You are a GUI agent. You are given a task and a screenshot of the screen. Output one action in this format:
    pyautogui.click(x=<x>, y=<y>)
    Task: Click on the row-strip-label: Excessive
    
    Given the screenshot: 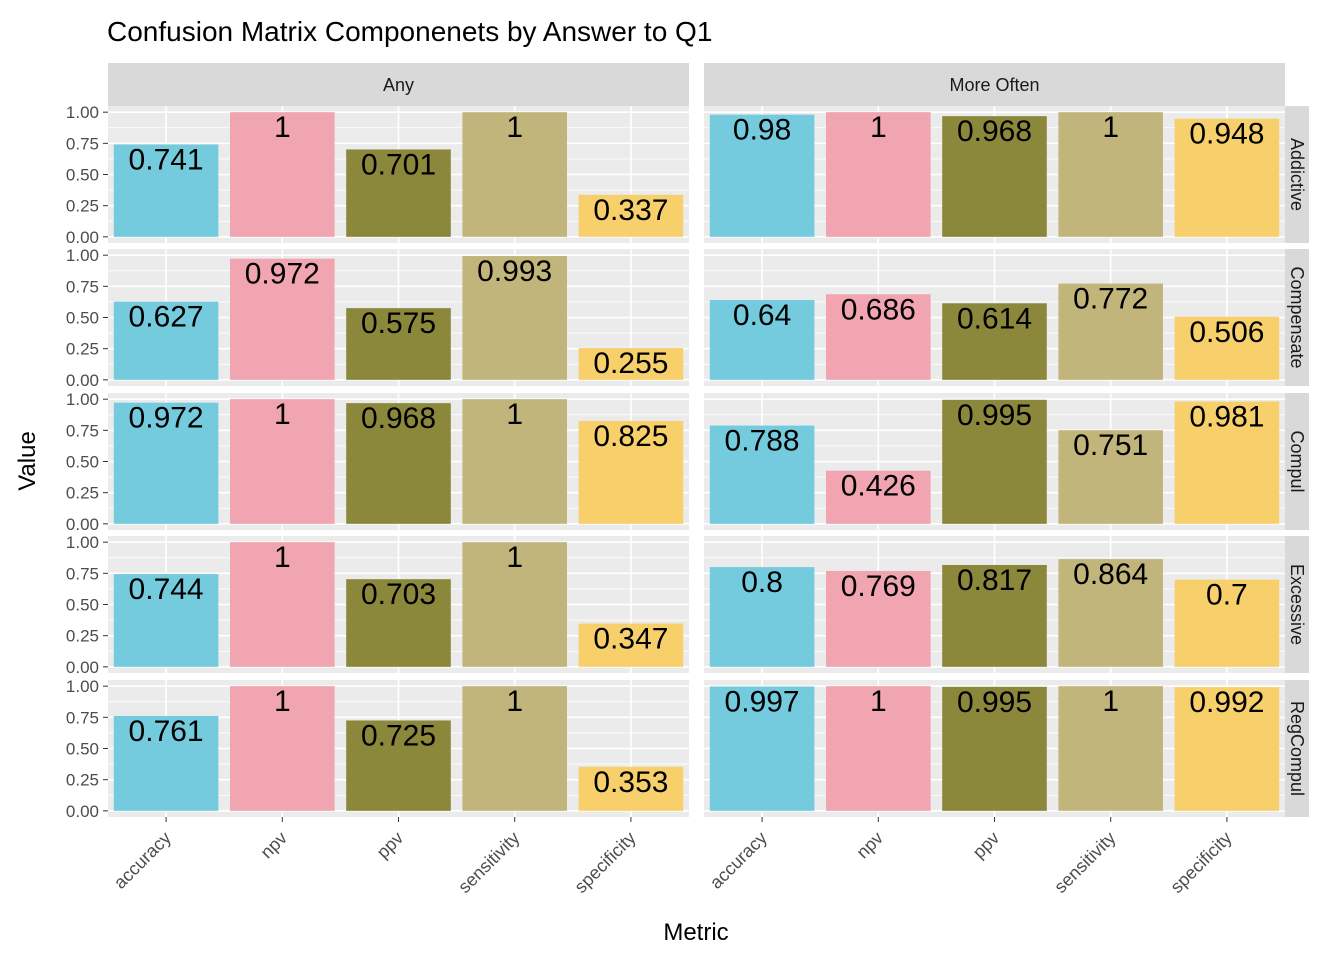 What is the action you would take?
    pyautogui.click(x=1297, y=604)
    